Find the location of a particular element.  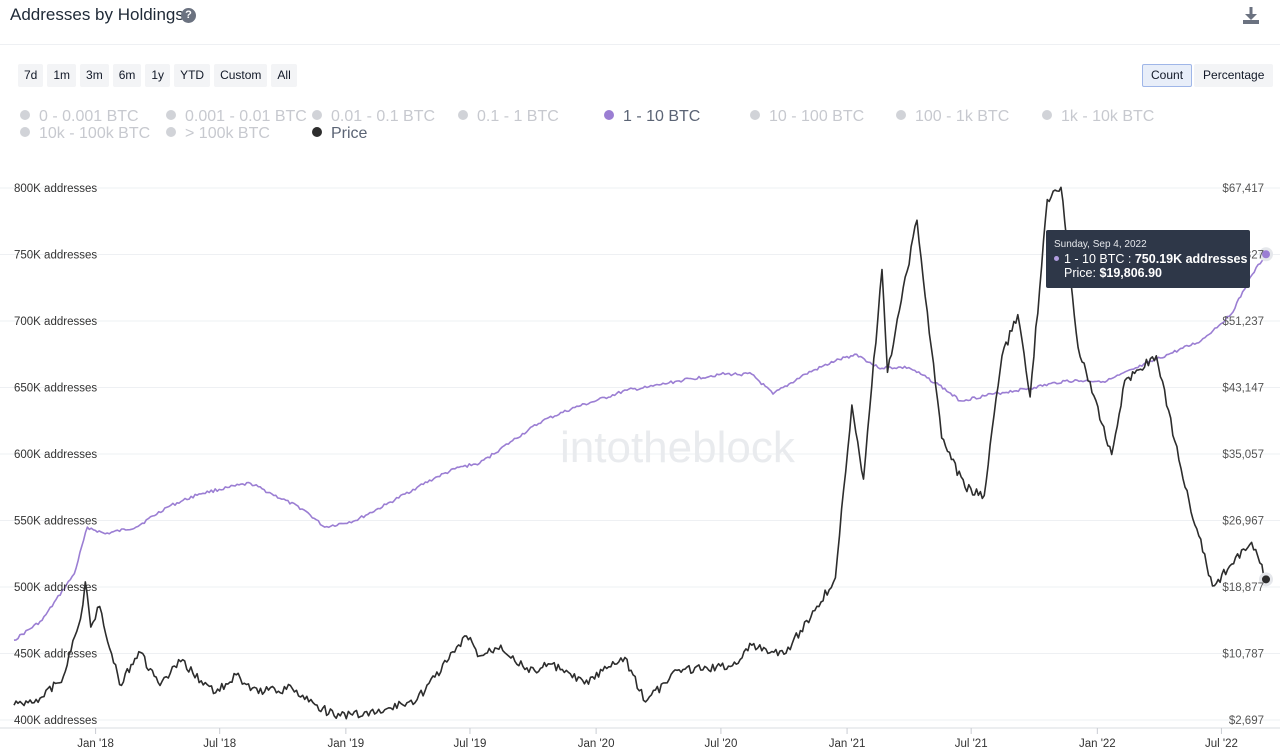

x-tick-label: Jan '18 is located at coordinates (95, 744).